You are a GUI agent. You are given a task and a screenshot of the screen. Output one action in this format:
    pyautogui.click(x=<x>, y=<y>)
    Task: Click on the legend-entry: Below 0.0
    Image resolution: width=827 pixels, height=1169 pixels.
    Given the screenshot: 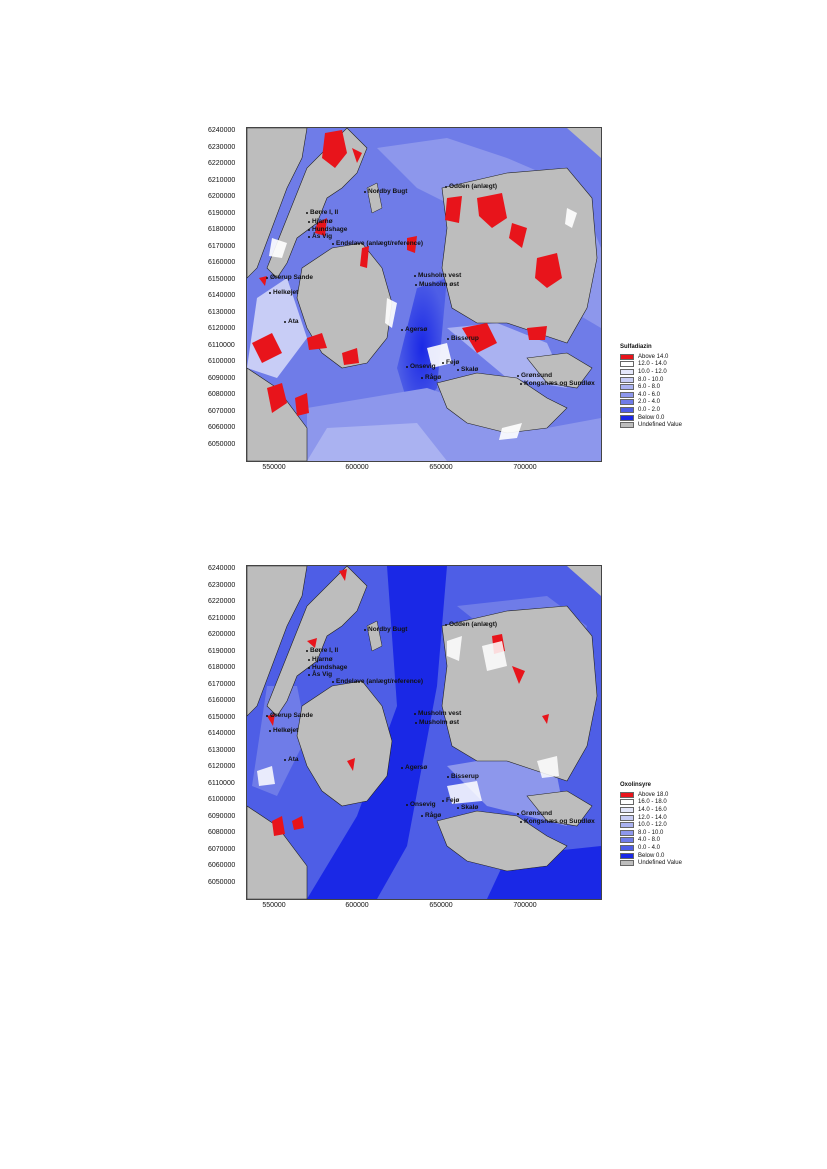 What is the action you would take?
    pyautogui.click(x=651, y=418)
    